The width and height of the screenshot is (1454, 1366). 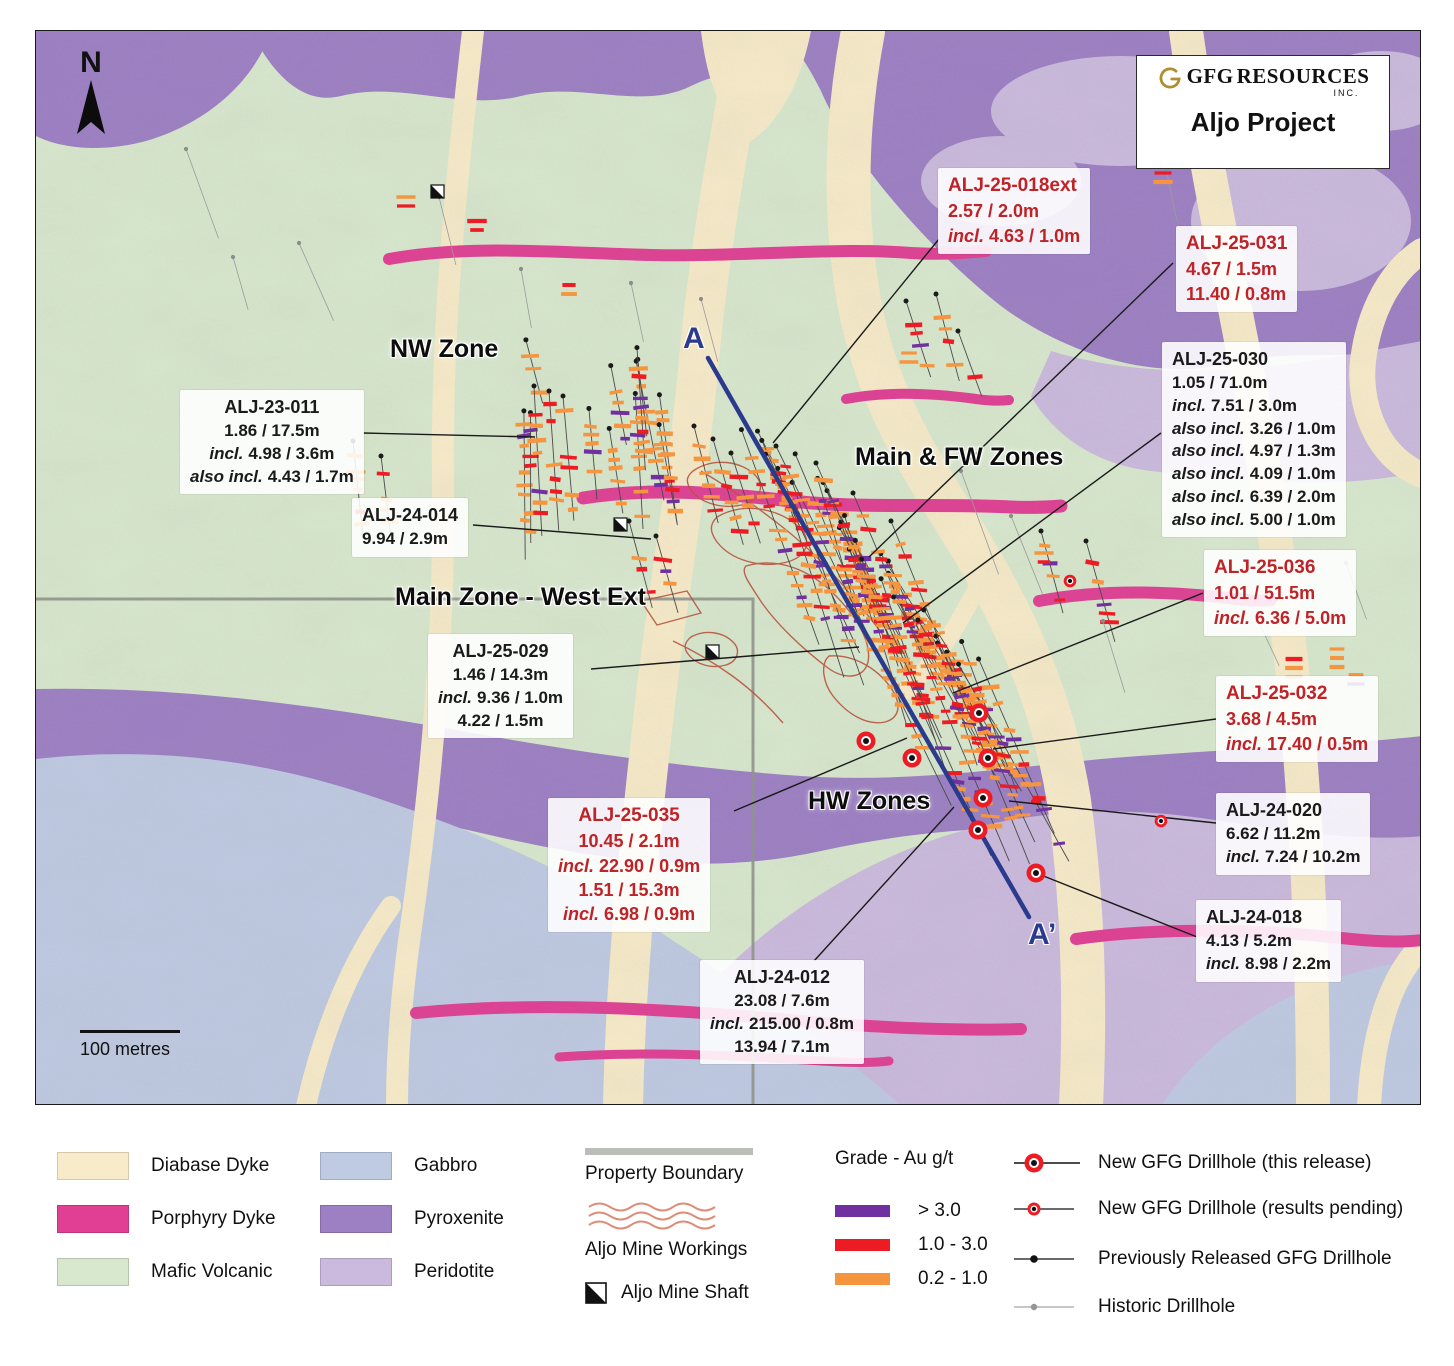 I want to click on assay-line: also incl. 3.26 / 1.0m, so click(x=1254, y=428).